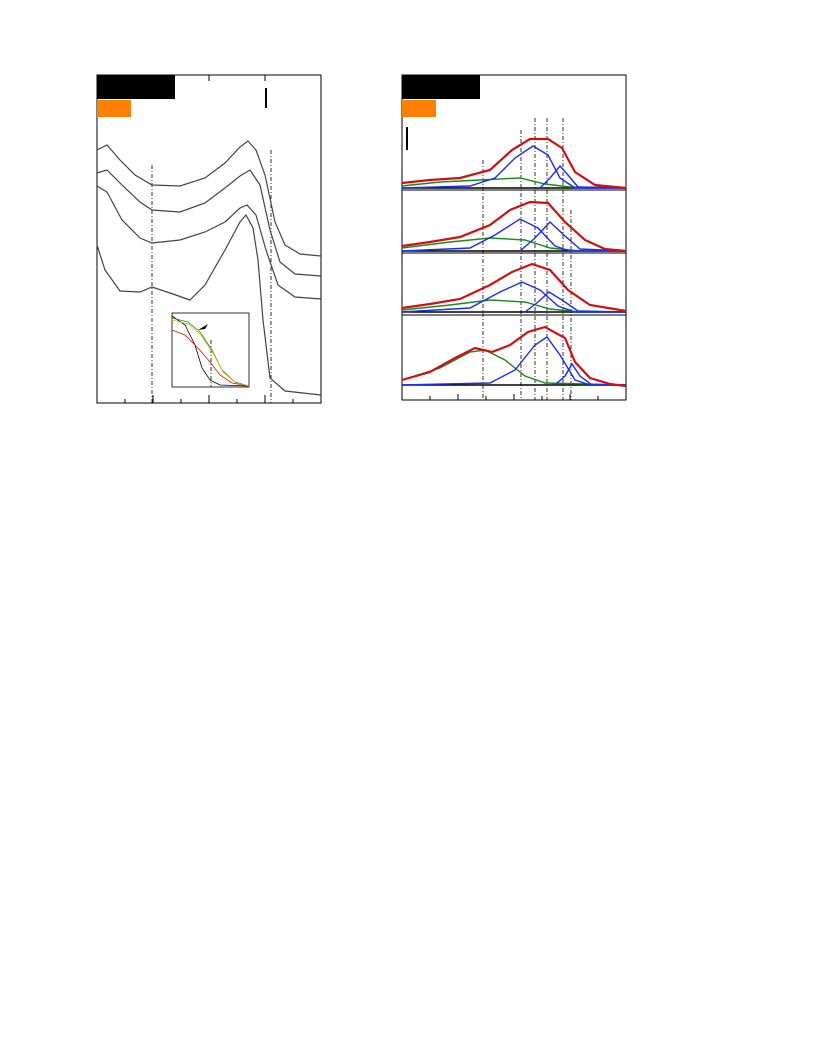  I want to click on right-frame, so click(514, 237).